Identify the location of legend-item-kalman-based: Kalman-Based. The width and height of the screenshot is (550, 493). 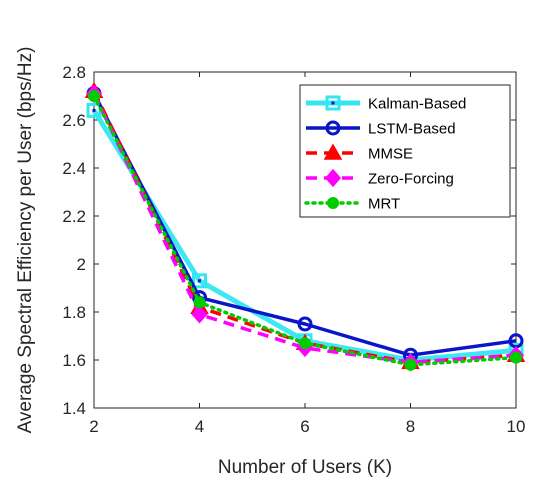
(386, 104).